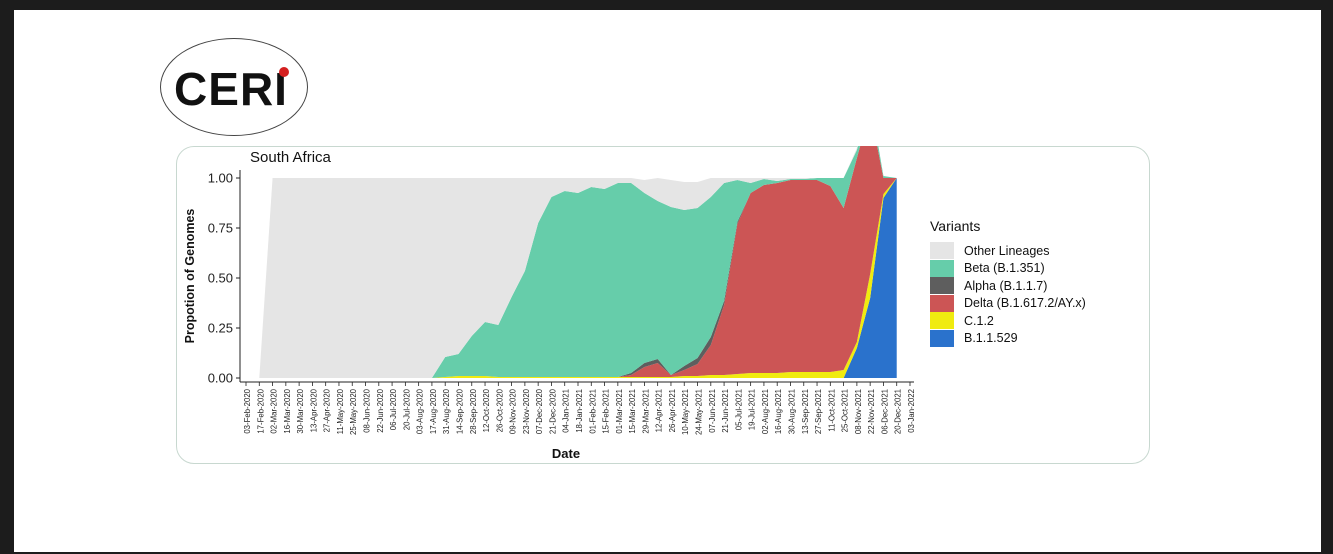 The width and height of the screenshot is (1333, 554). What do you see at coordinates (566, 453) in the screenshot?
I see `x-axis-label: Date` at bounding box center [566, 453].